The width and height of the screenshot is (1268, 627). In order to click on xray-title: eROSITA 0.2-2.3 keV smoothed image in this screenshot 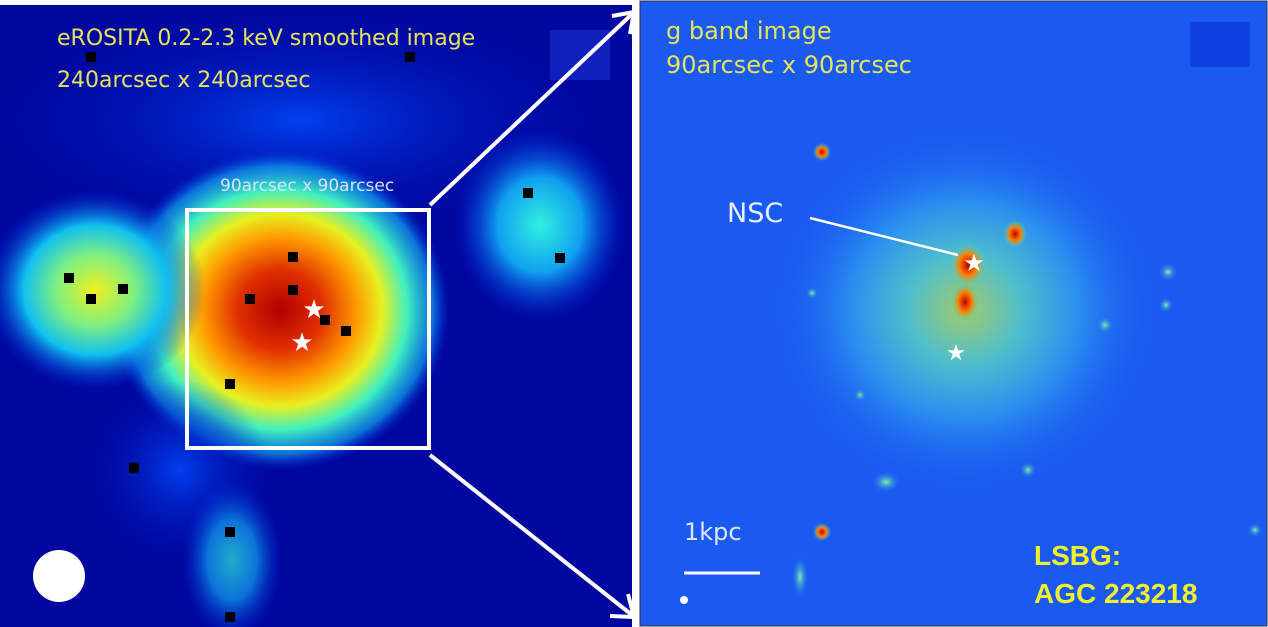, I will do `click(266, 38)`.